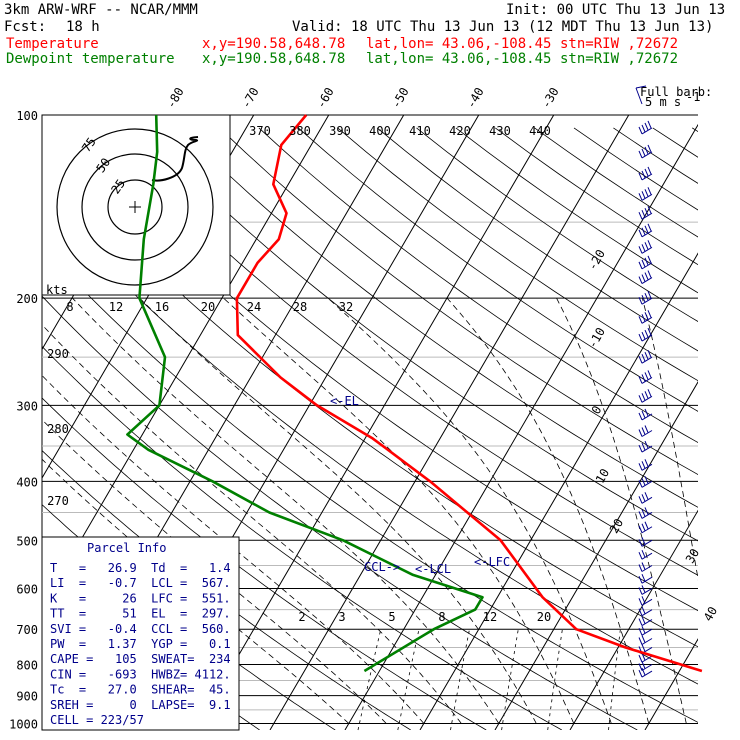  Describe the element at coordinates (420, 131) in the screenshot. I see `theta-label: 410` at that location.